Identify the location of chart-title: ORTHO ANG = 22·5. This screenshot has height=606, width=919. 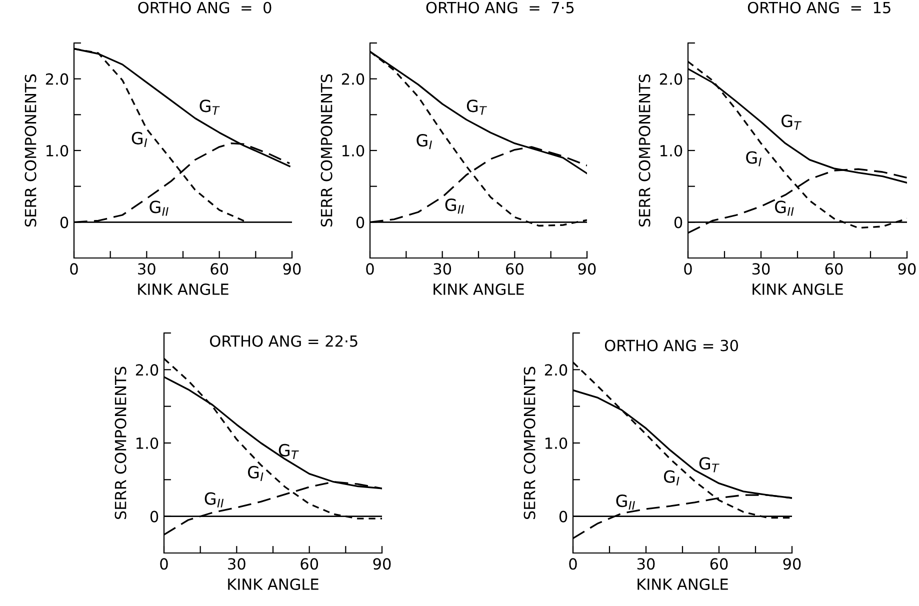
(284, 341).